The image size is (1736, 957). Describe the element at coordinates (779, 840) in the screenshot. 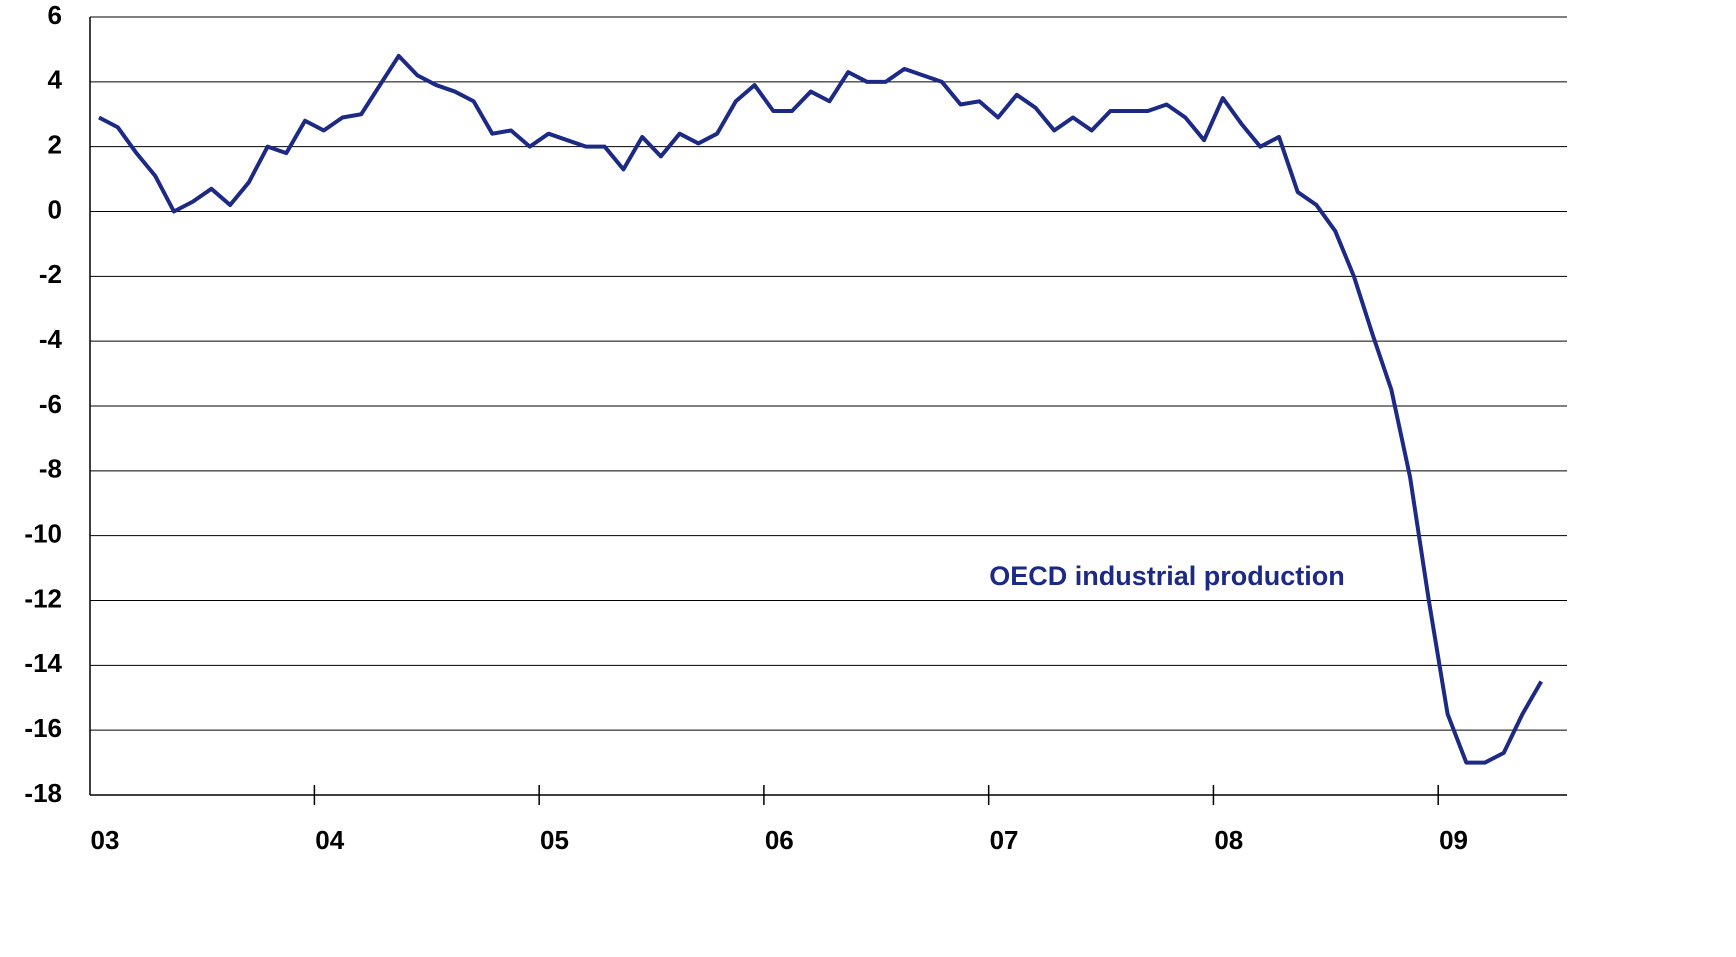

I see `x-tick-label: 06` at that location.